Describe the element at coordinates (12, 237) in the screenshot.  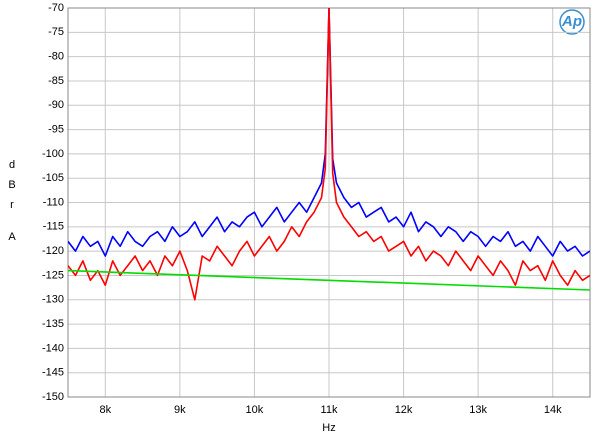
I see `y-axis-label: A` at that location.